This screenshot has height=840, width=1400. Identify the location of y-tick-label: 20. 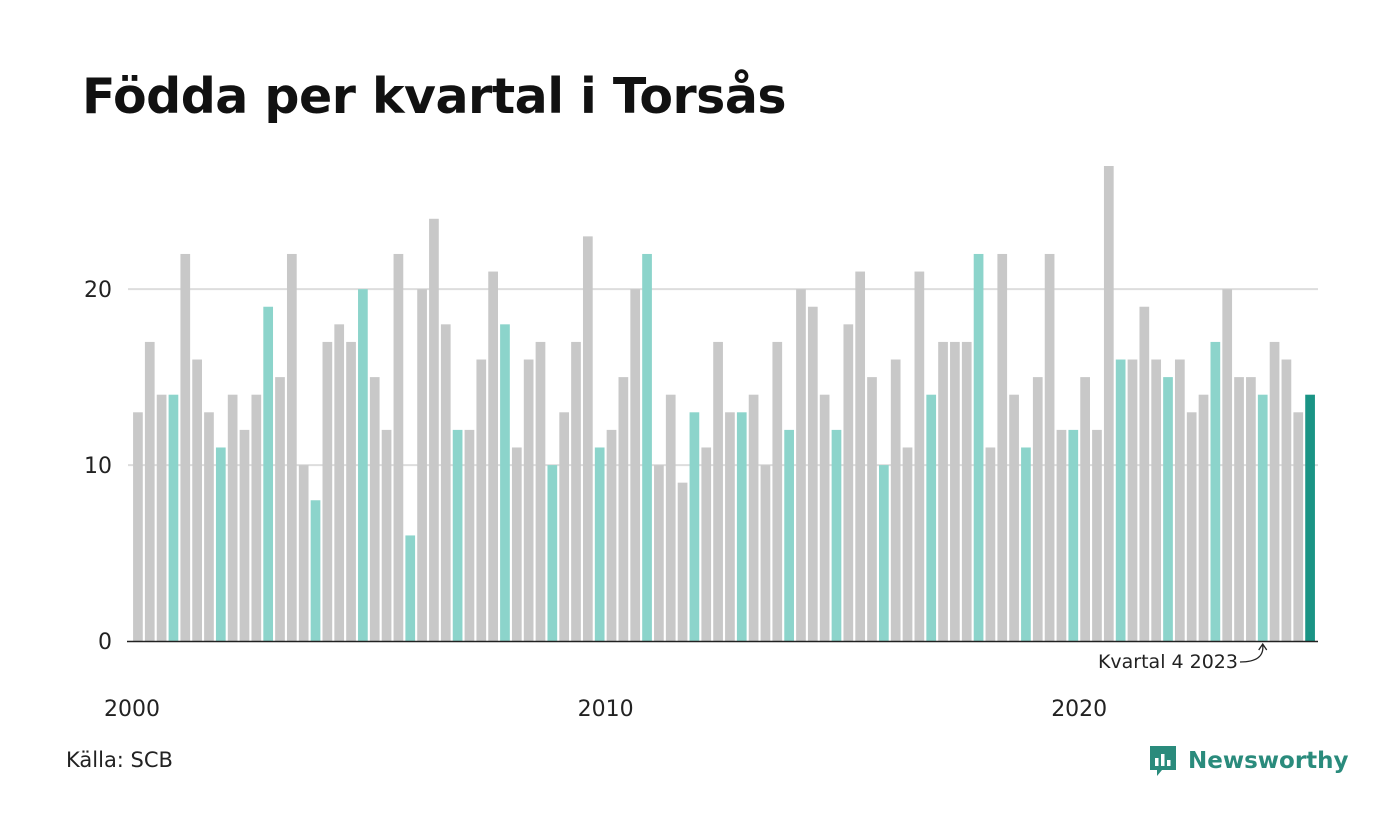
(98, 290).